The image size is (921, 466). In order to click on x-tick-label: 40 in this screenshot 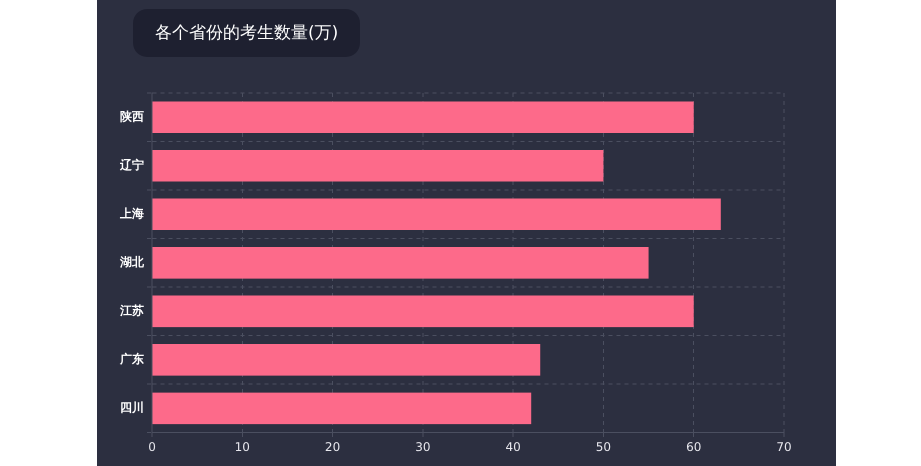, I will do `click(513, 447)`.